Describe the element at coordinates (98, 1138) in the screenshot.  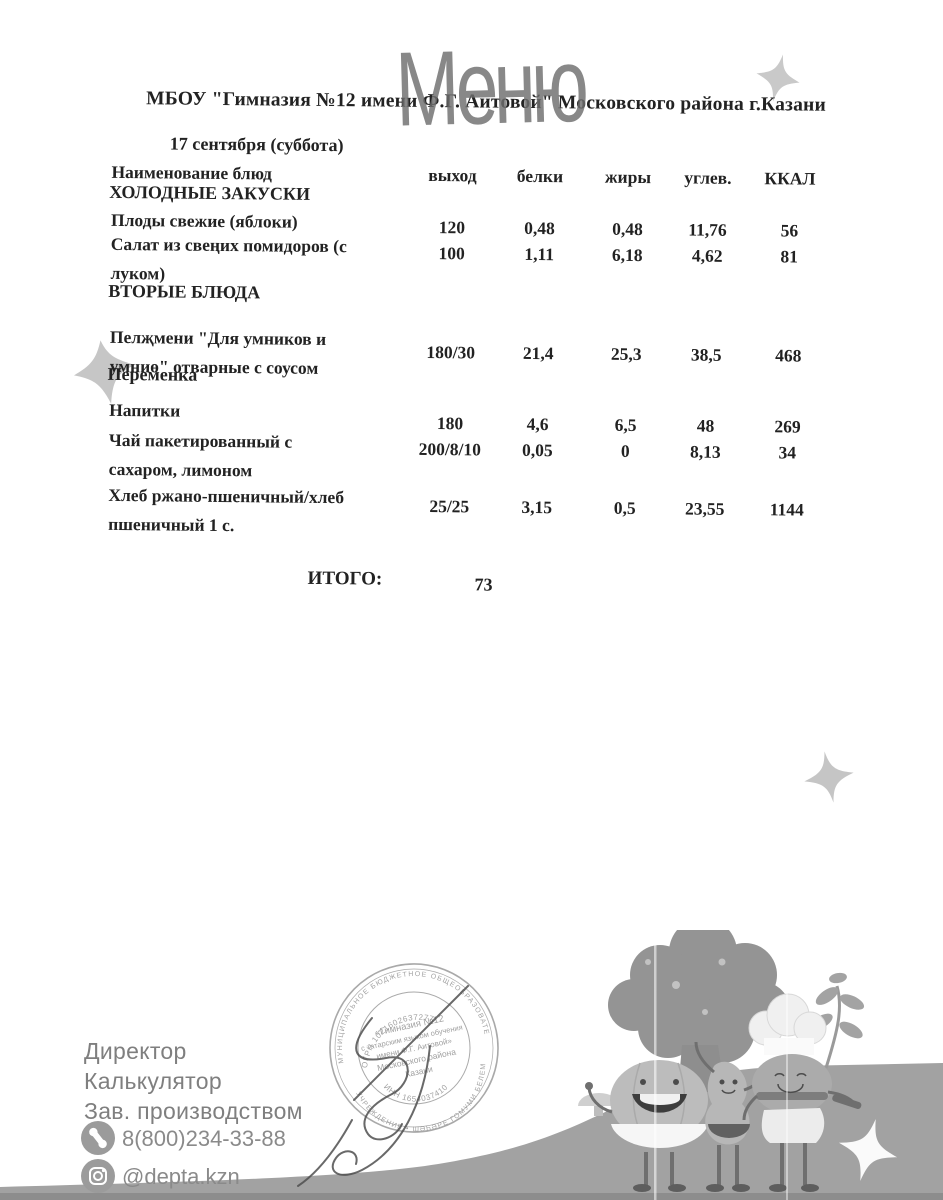
I see `phone-icon` at that location.